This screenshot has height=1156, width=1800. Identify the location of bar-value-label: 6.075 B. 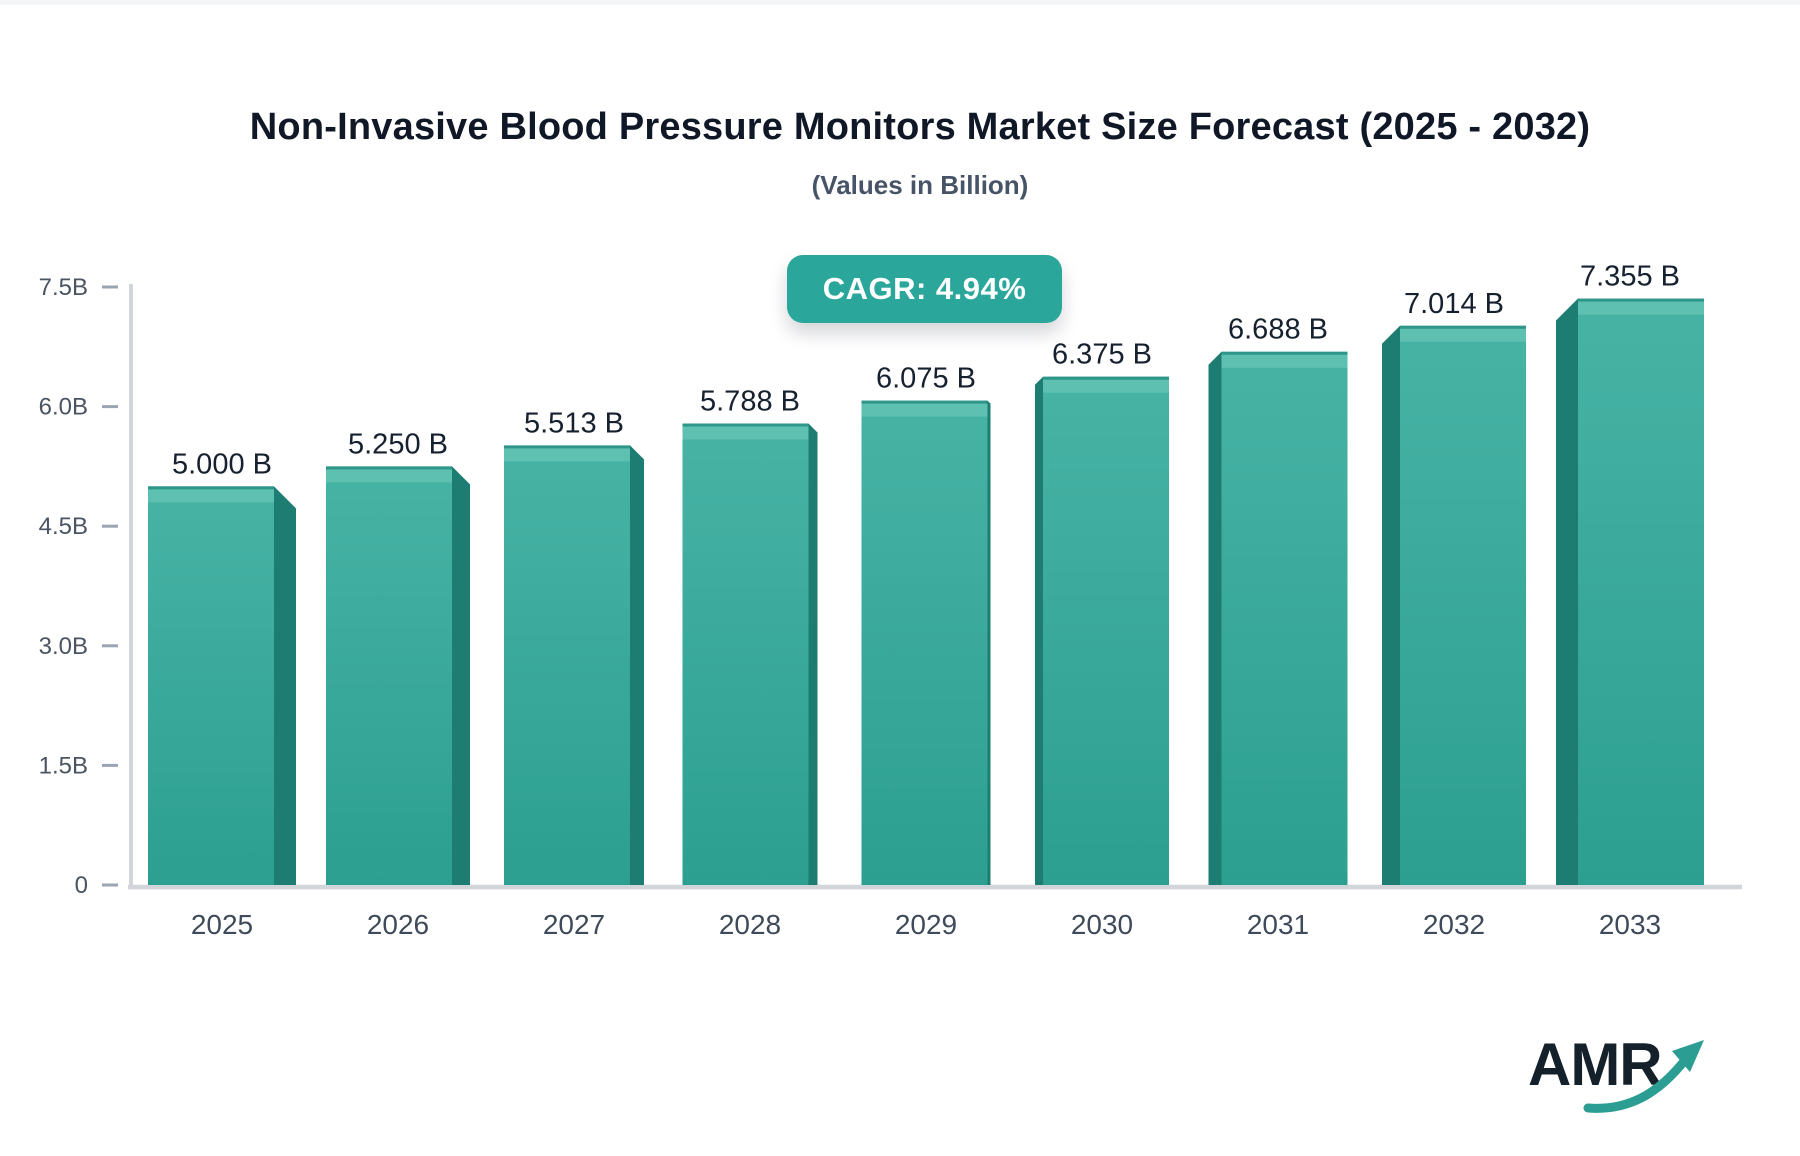
(926, 379).